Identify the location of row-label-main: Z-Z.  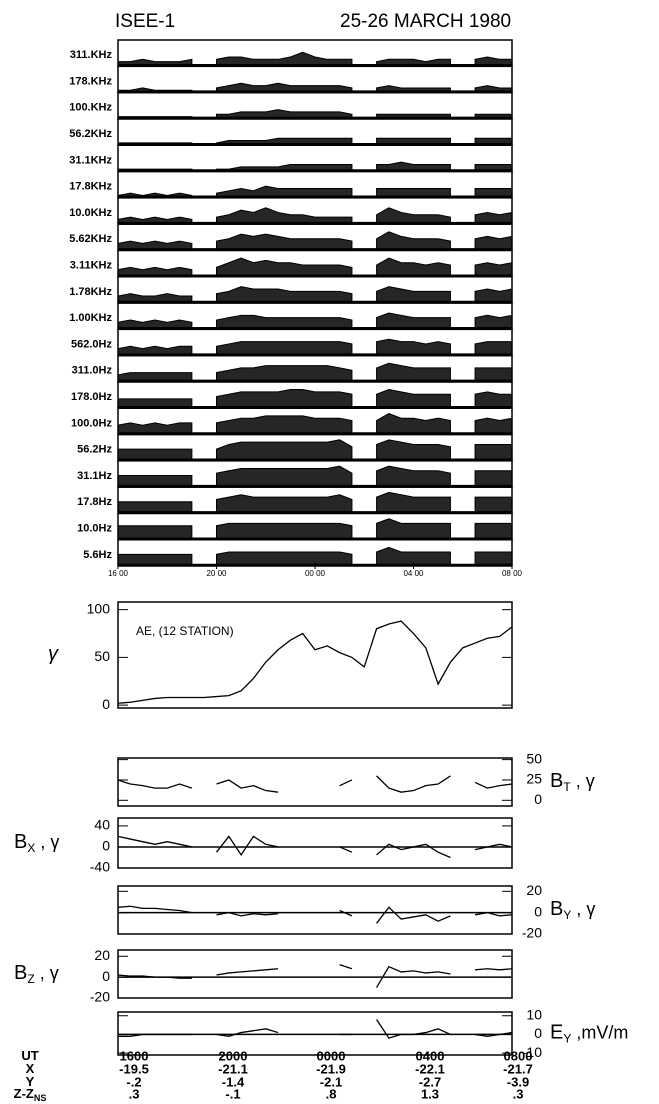
(24, 1093).